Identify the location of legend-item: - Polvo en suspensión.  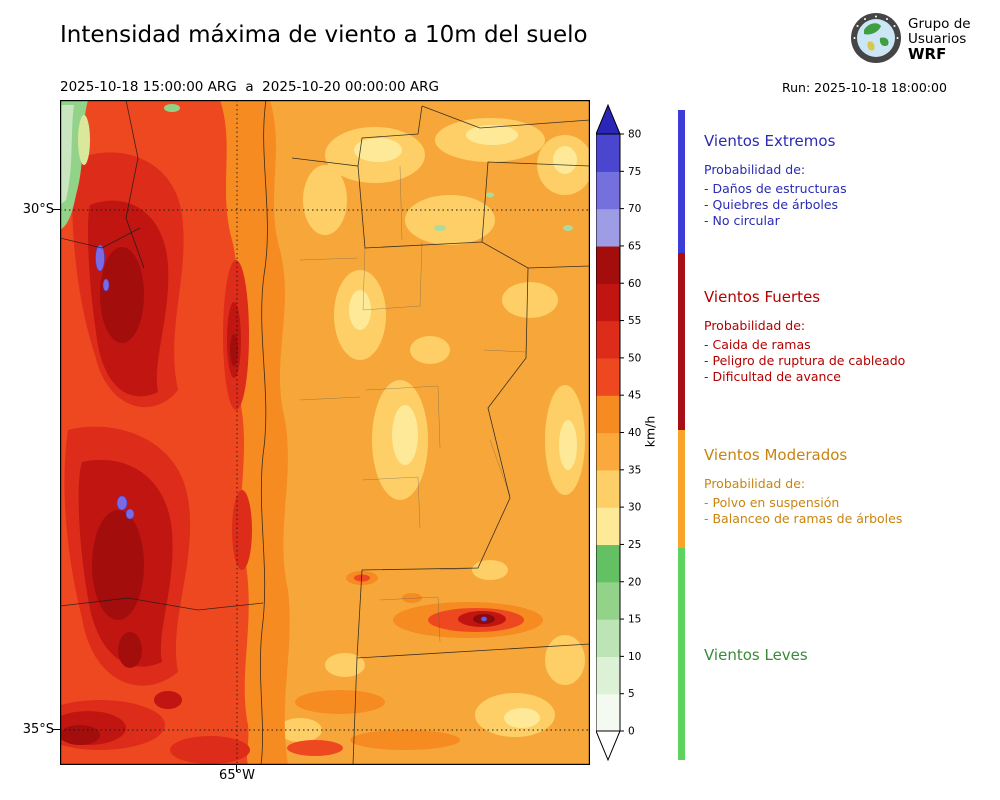
(772, 502).